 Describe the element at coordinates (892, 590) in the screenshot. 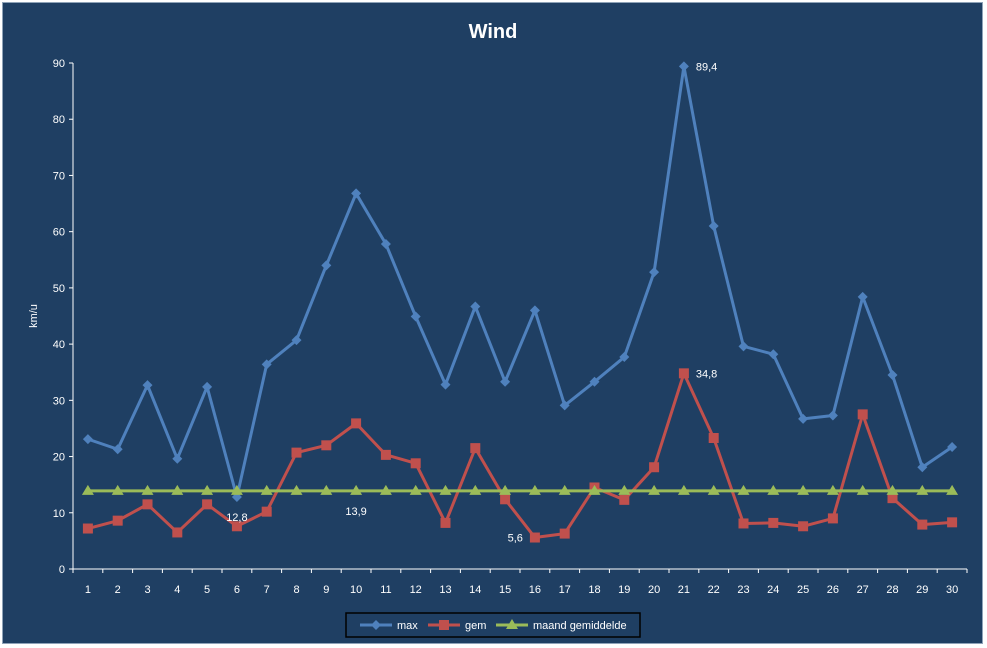

I see `x-tick-label: 28` at that location.